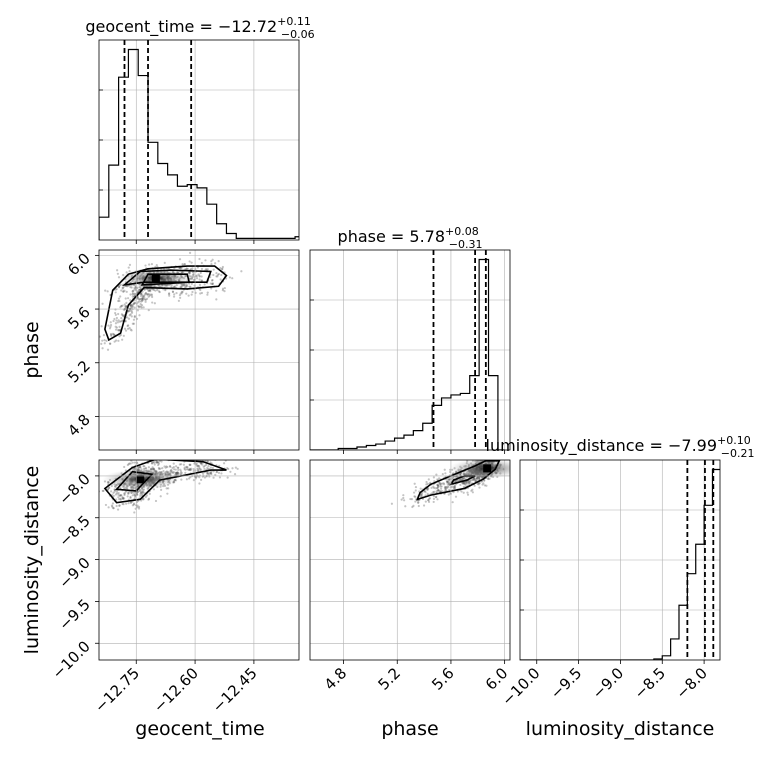 This screenshot has height=760, width=760. What do you see at coordinates (74, 489) in the screenshot?
I see `ytick-label-luminosity_distance: −8.0` at bounding box center [74, 489].